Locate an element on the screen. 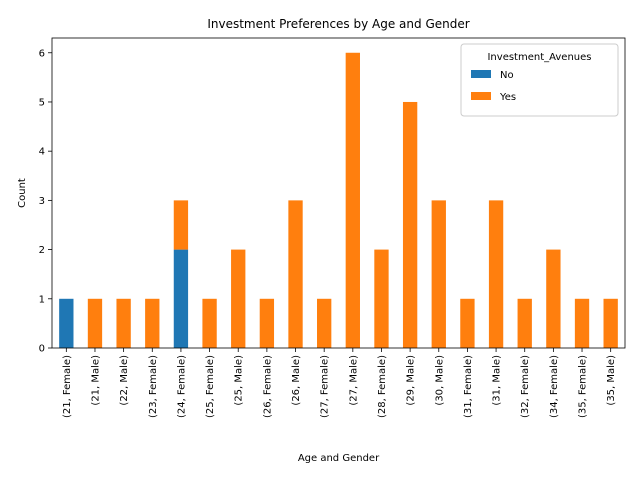 The width and height of the screenshot is (640, 480). y-tick-label: 5 is located at coordinates (42, 102).